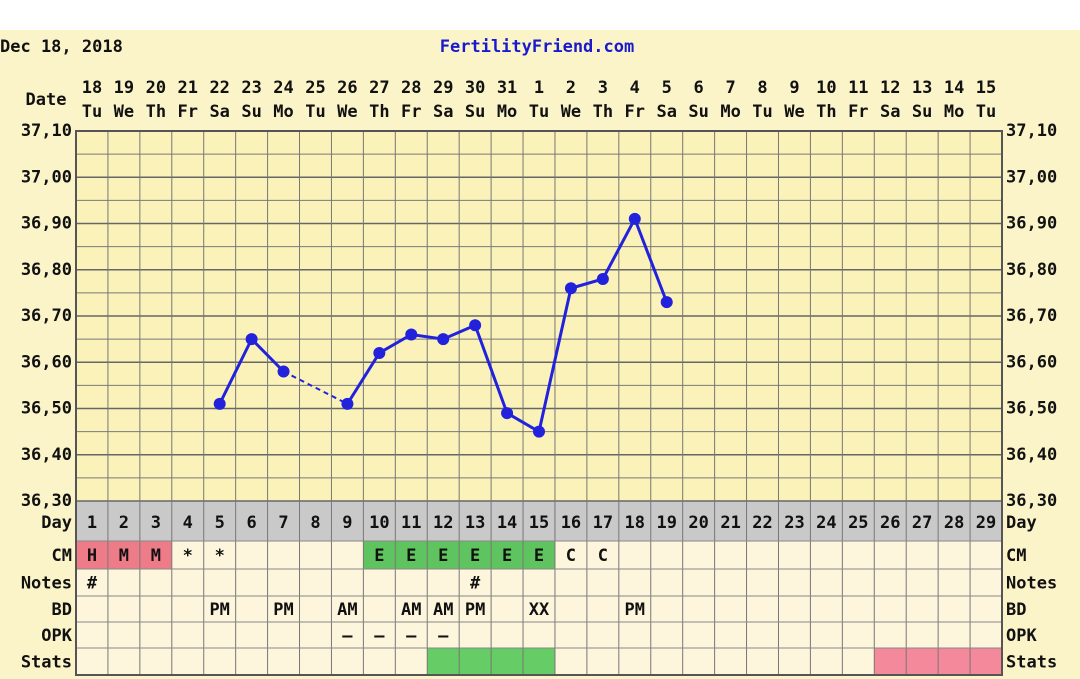 This screenshot has height=679, width=1080. I want to click on date-label: 3, so click(603, 88).